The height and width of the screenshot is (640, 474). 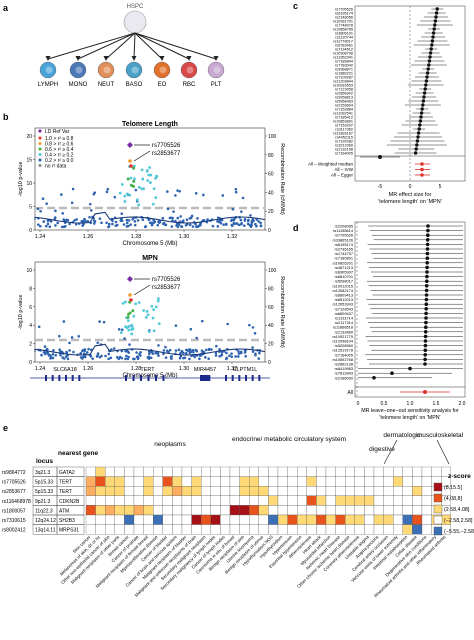 What do you see at coordinates (344, 235) in the screenshot?
I see `snp-label: rs7705526` at bounding box center [344, 235].